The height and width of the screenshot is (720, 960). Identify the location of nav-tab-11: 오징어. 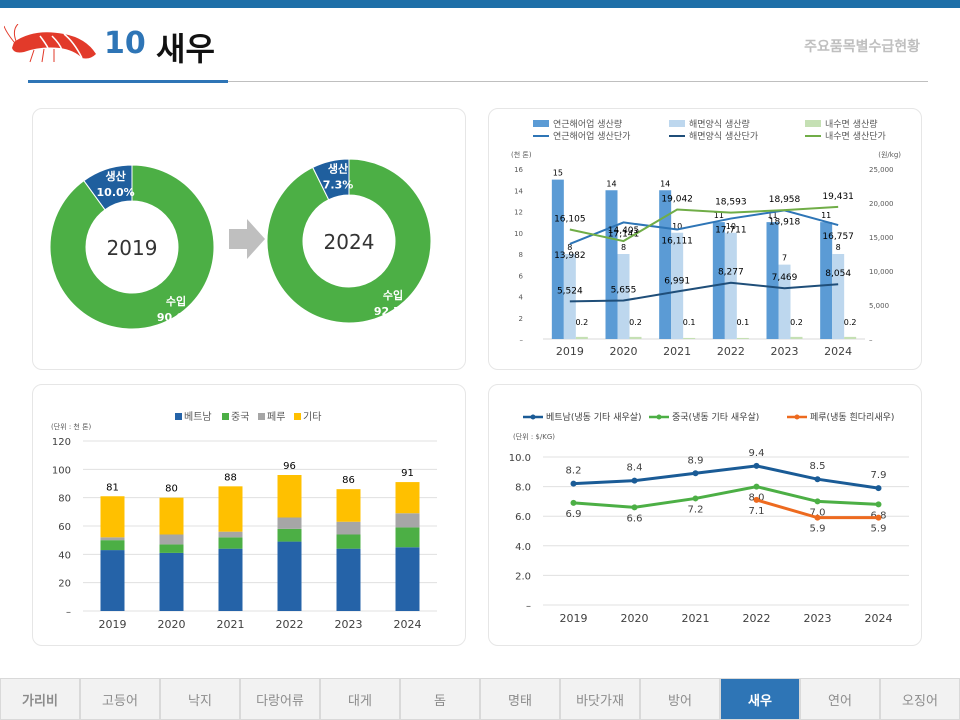
(920, 699).